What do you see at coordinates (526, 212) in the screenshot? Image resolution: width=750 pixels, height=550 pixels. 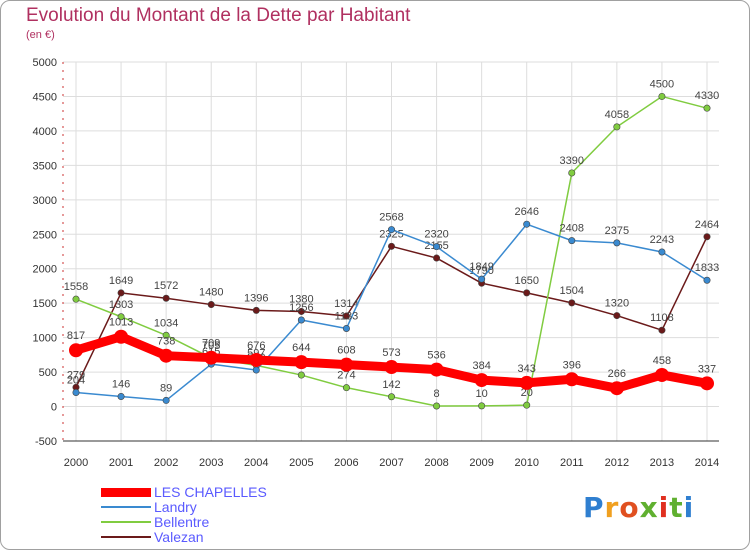 I see `data-label: 2646` at bounding box center [526, 212].